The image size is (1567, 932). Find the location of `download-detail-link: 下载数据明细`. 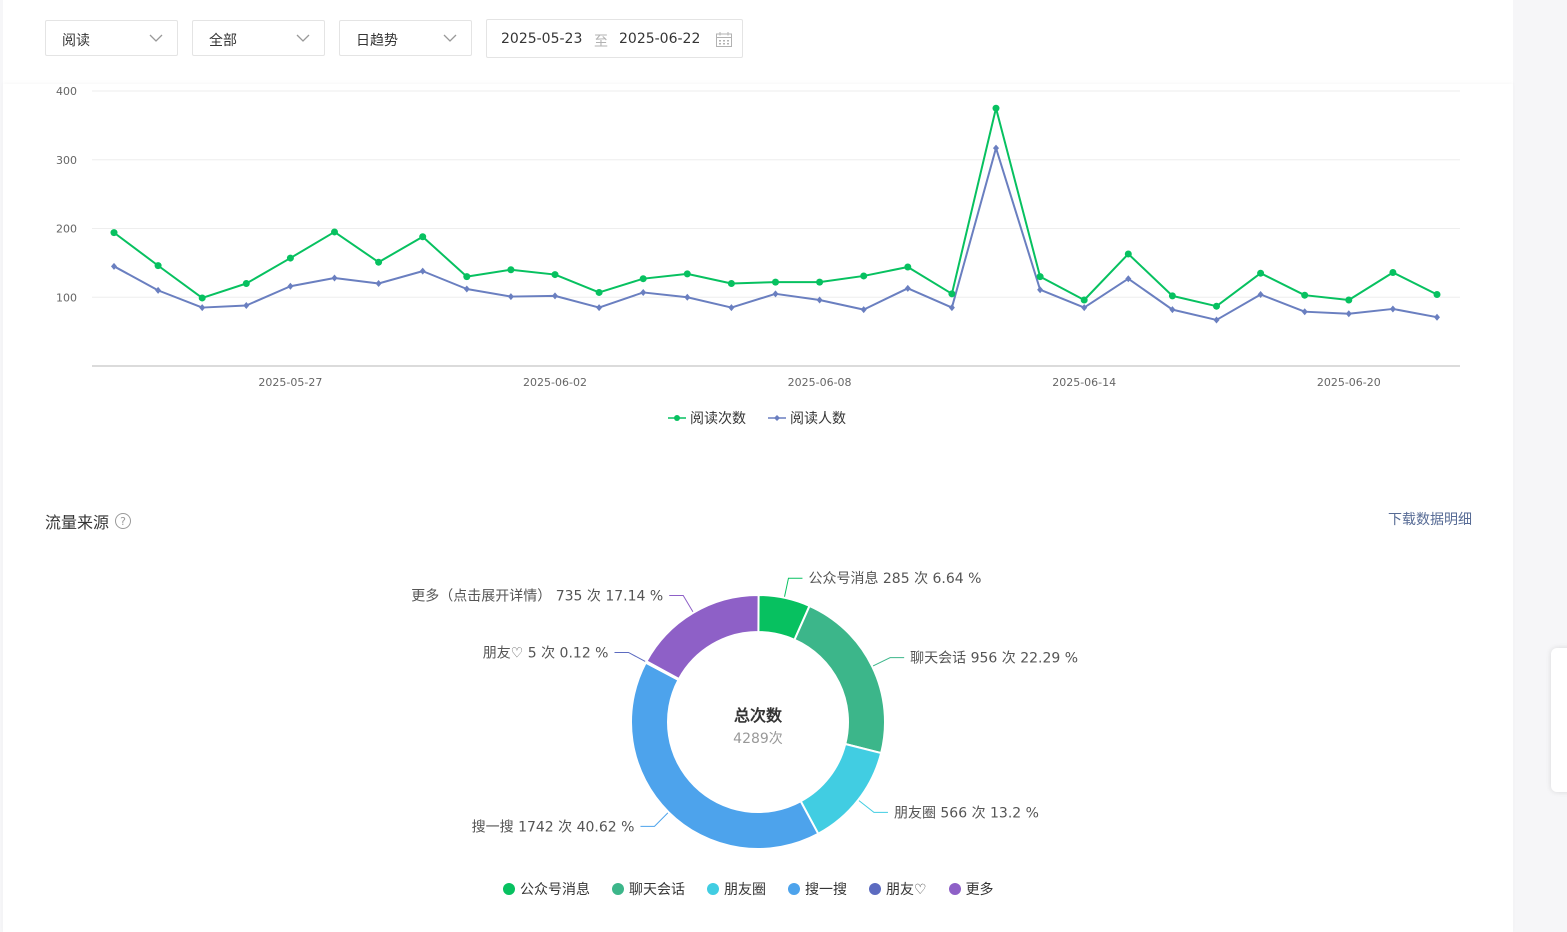

download-detail-link: 下载数据明细 is located at coordinates (1430, 520).